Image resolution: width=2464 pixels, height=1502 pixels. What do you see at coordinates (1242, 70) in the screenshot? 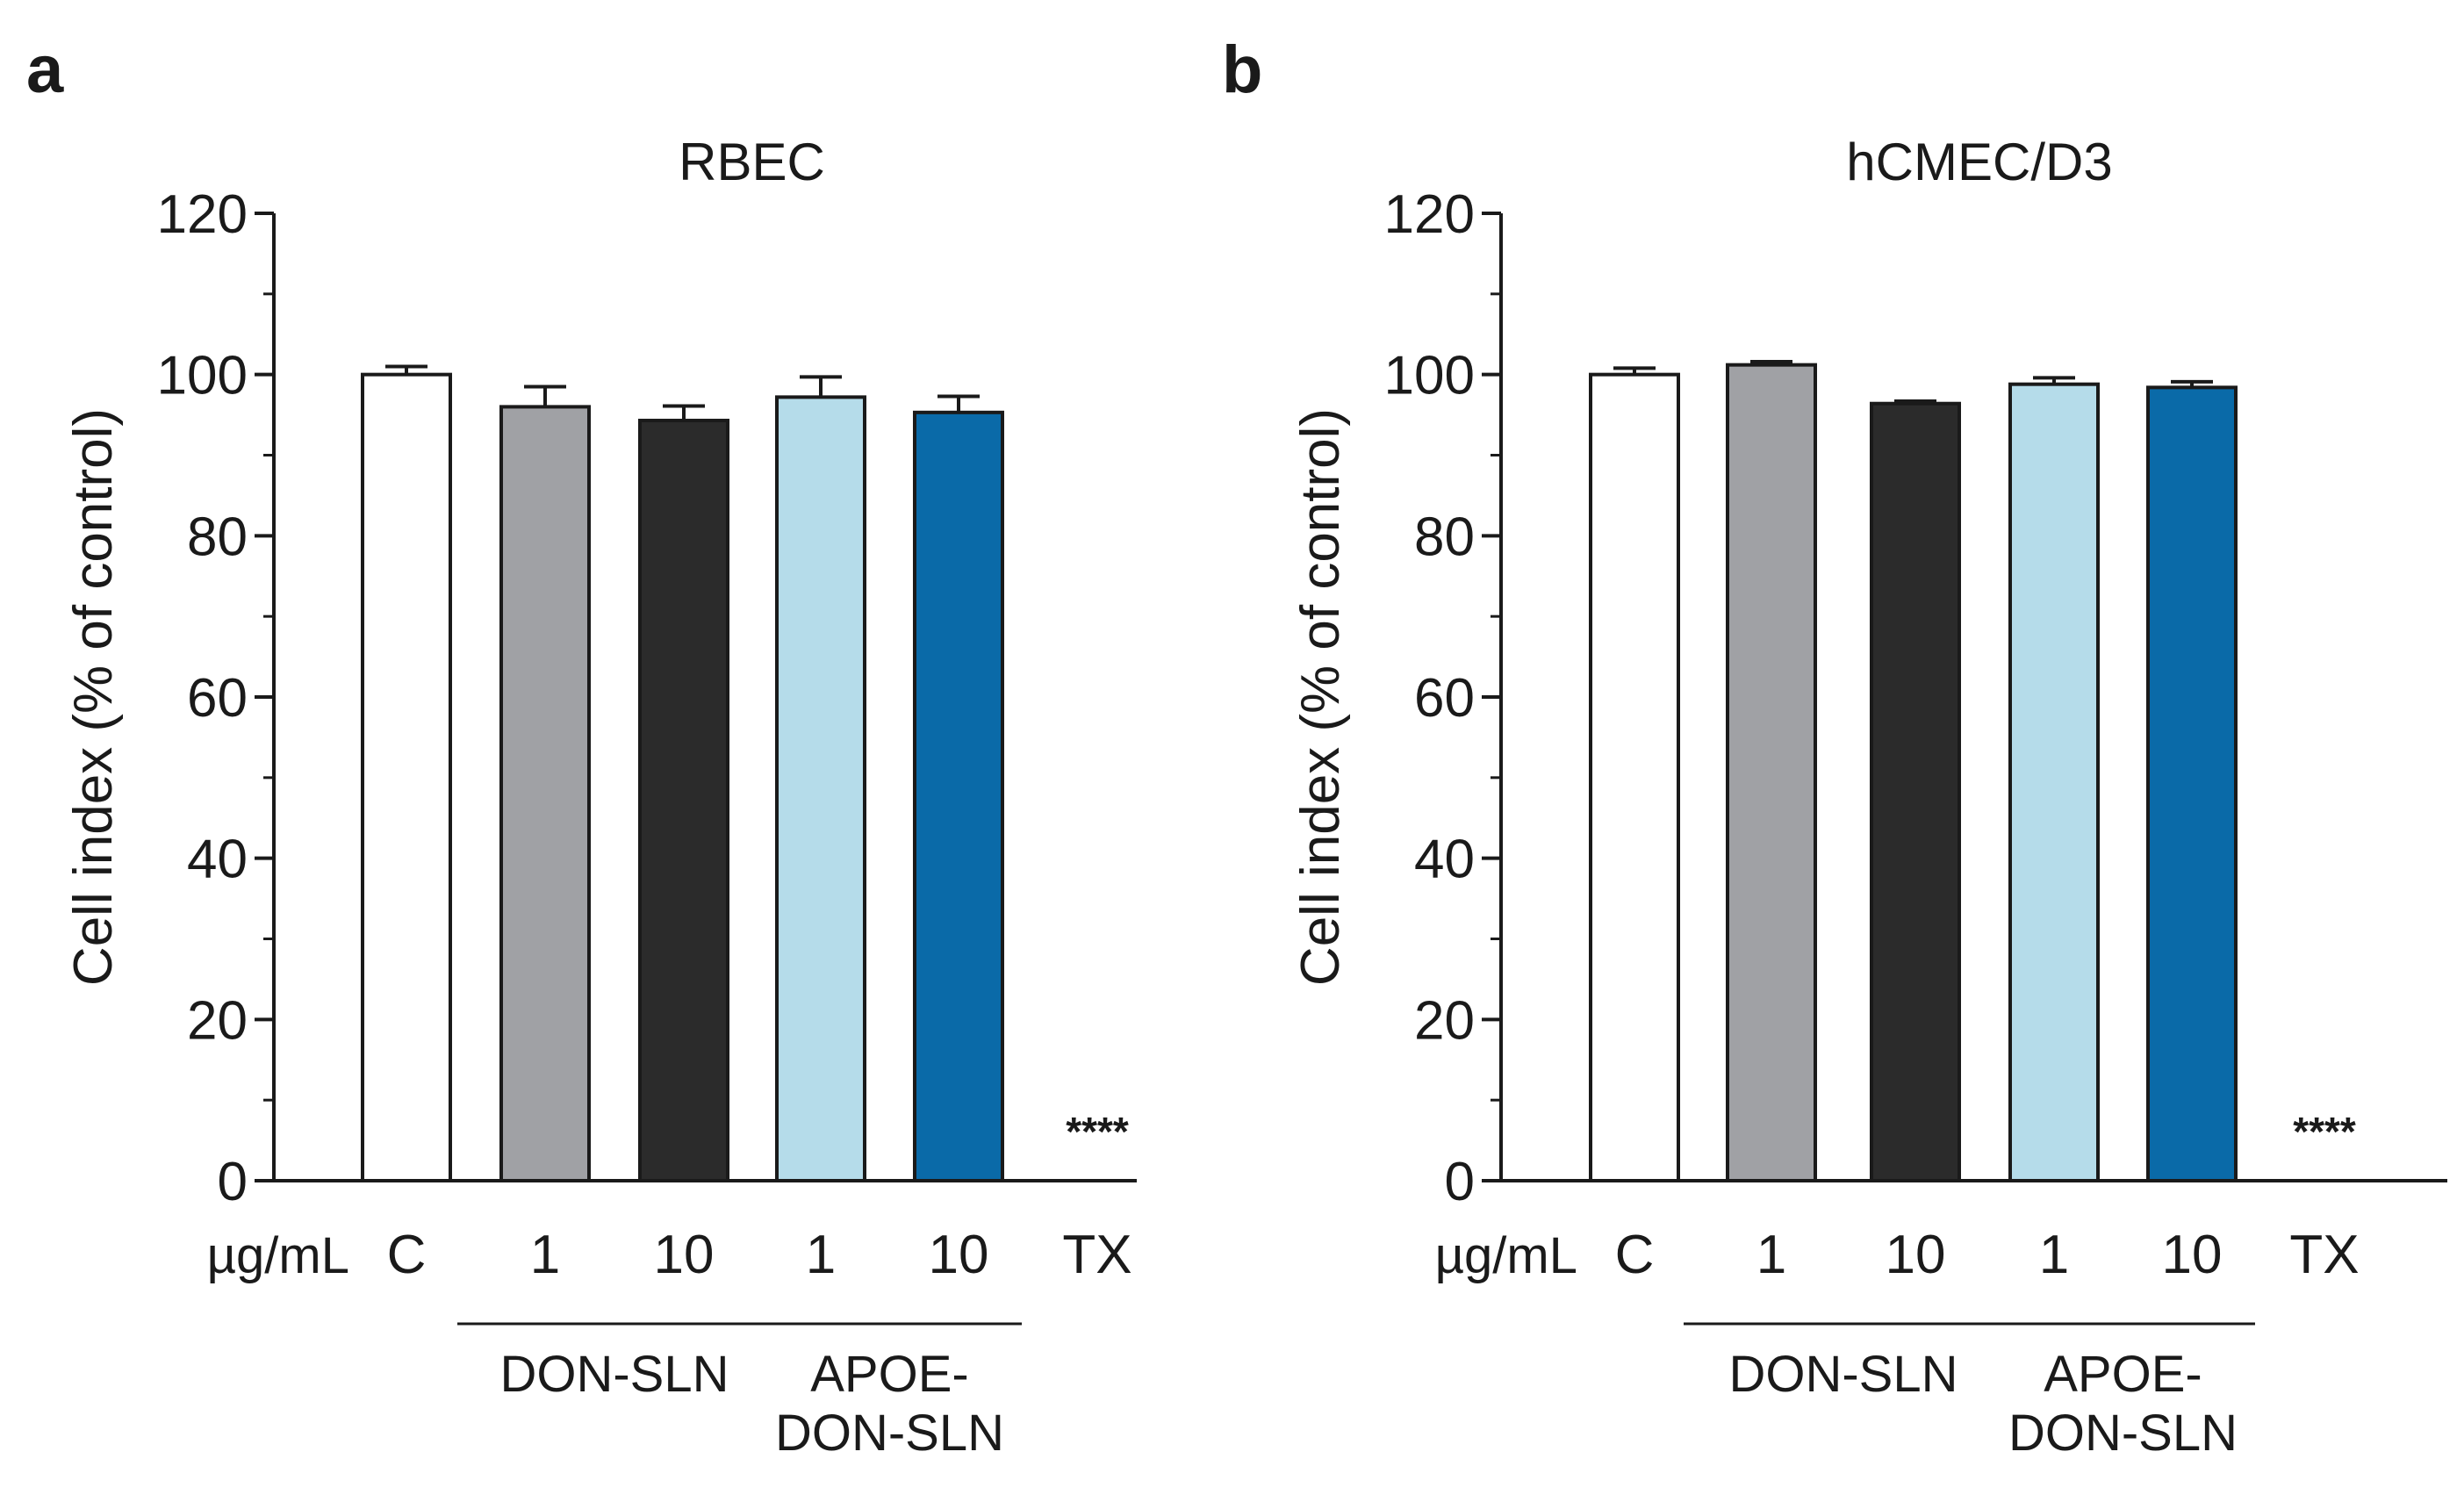
I see `panel-b-letter: b` at bounding box center [1242, 70].